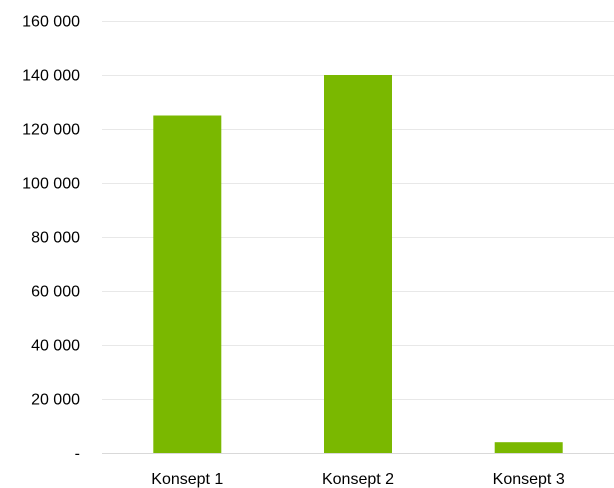  What do you see at coordinates (55, 400) in the screenshot?
I see `y-tick-label: 20 000` at bounding box center [55, 400].